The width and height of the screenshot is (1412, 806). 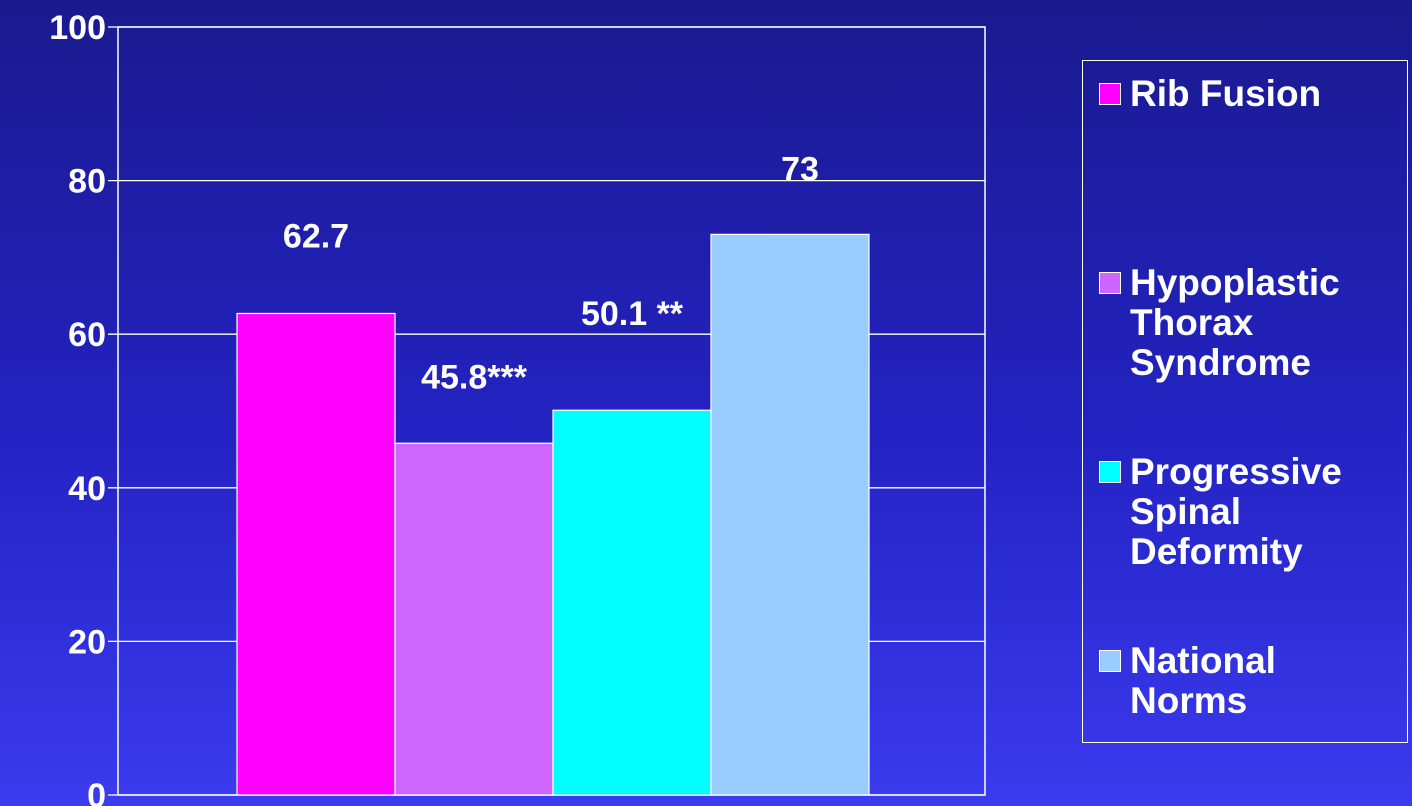 I want to click on bar-hypoplastic-thorax-syndrome, so click(x=474, y=619).